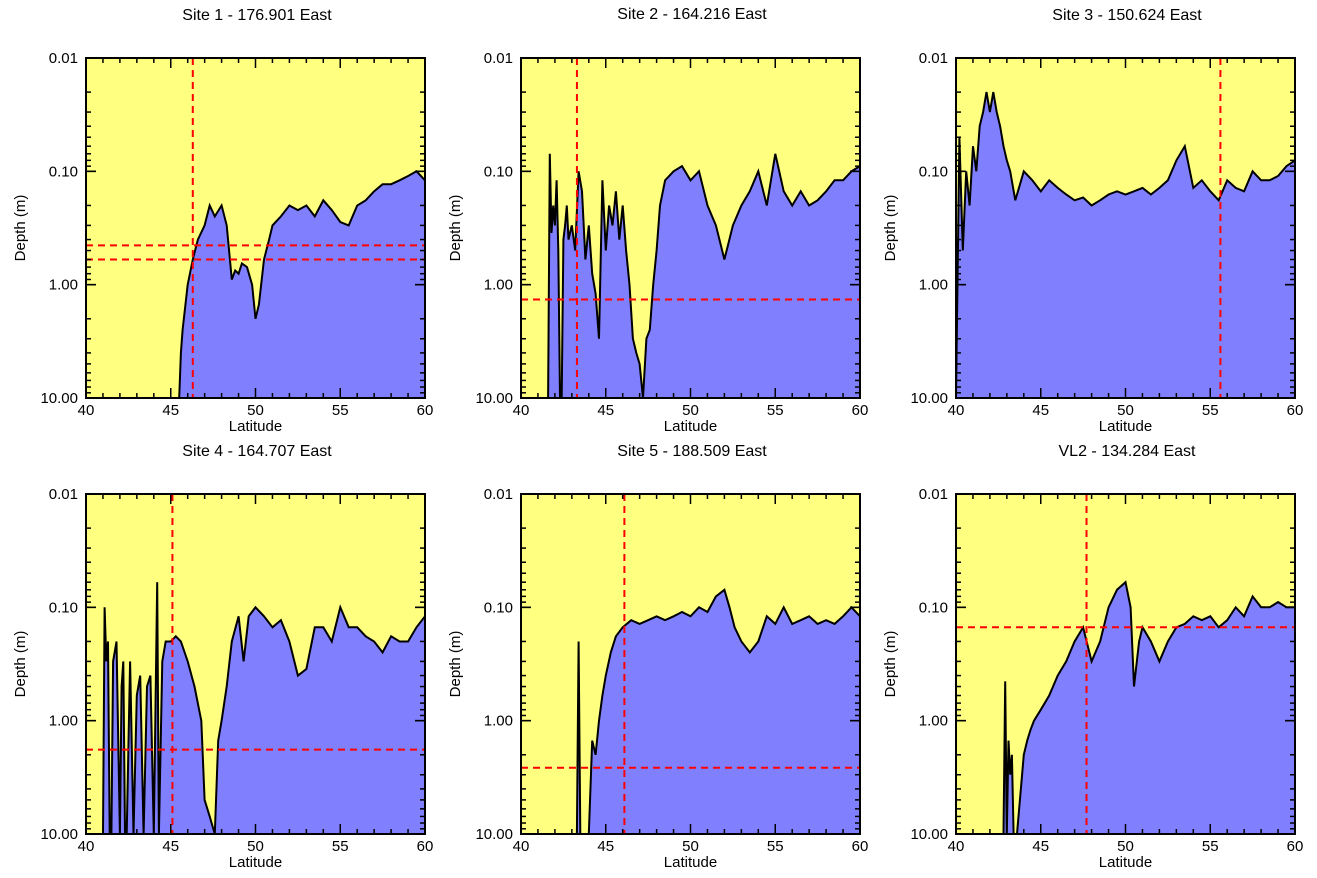  Describe the element at coordinates (692, 14) in the screenshot. I see `chart-title: Site 2 - 164.216 East` at that location.